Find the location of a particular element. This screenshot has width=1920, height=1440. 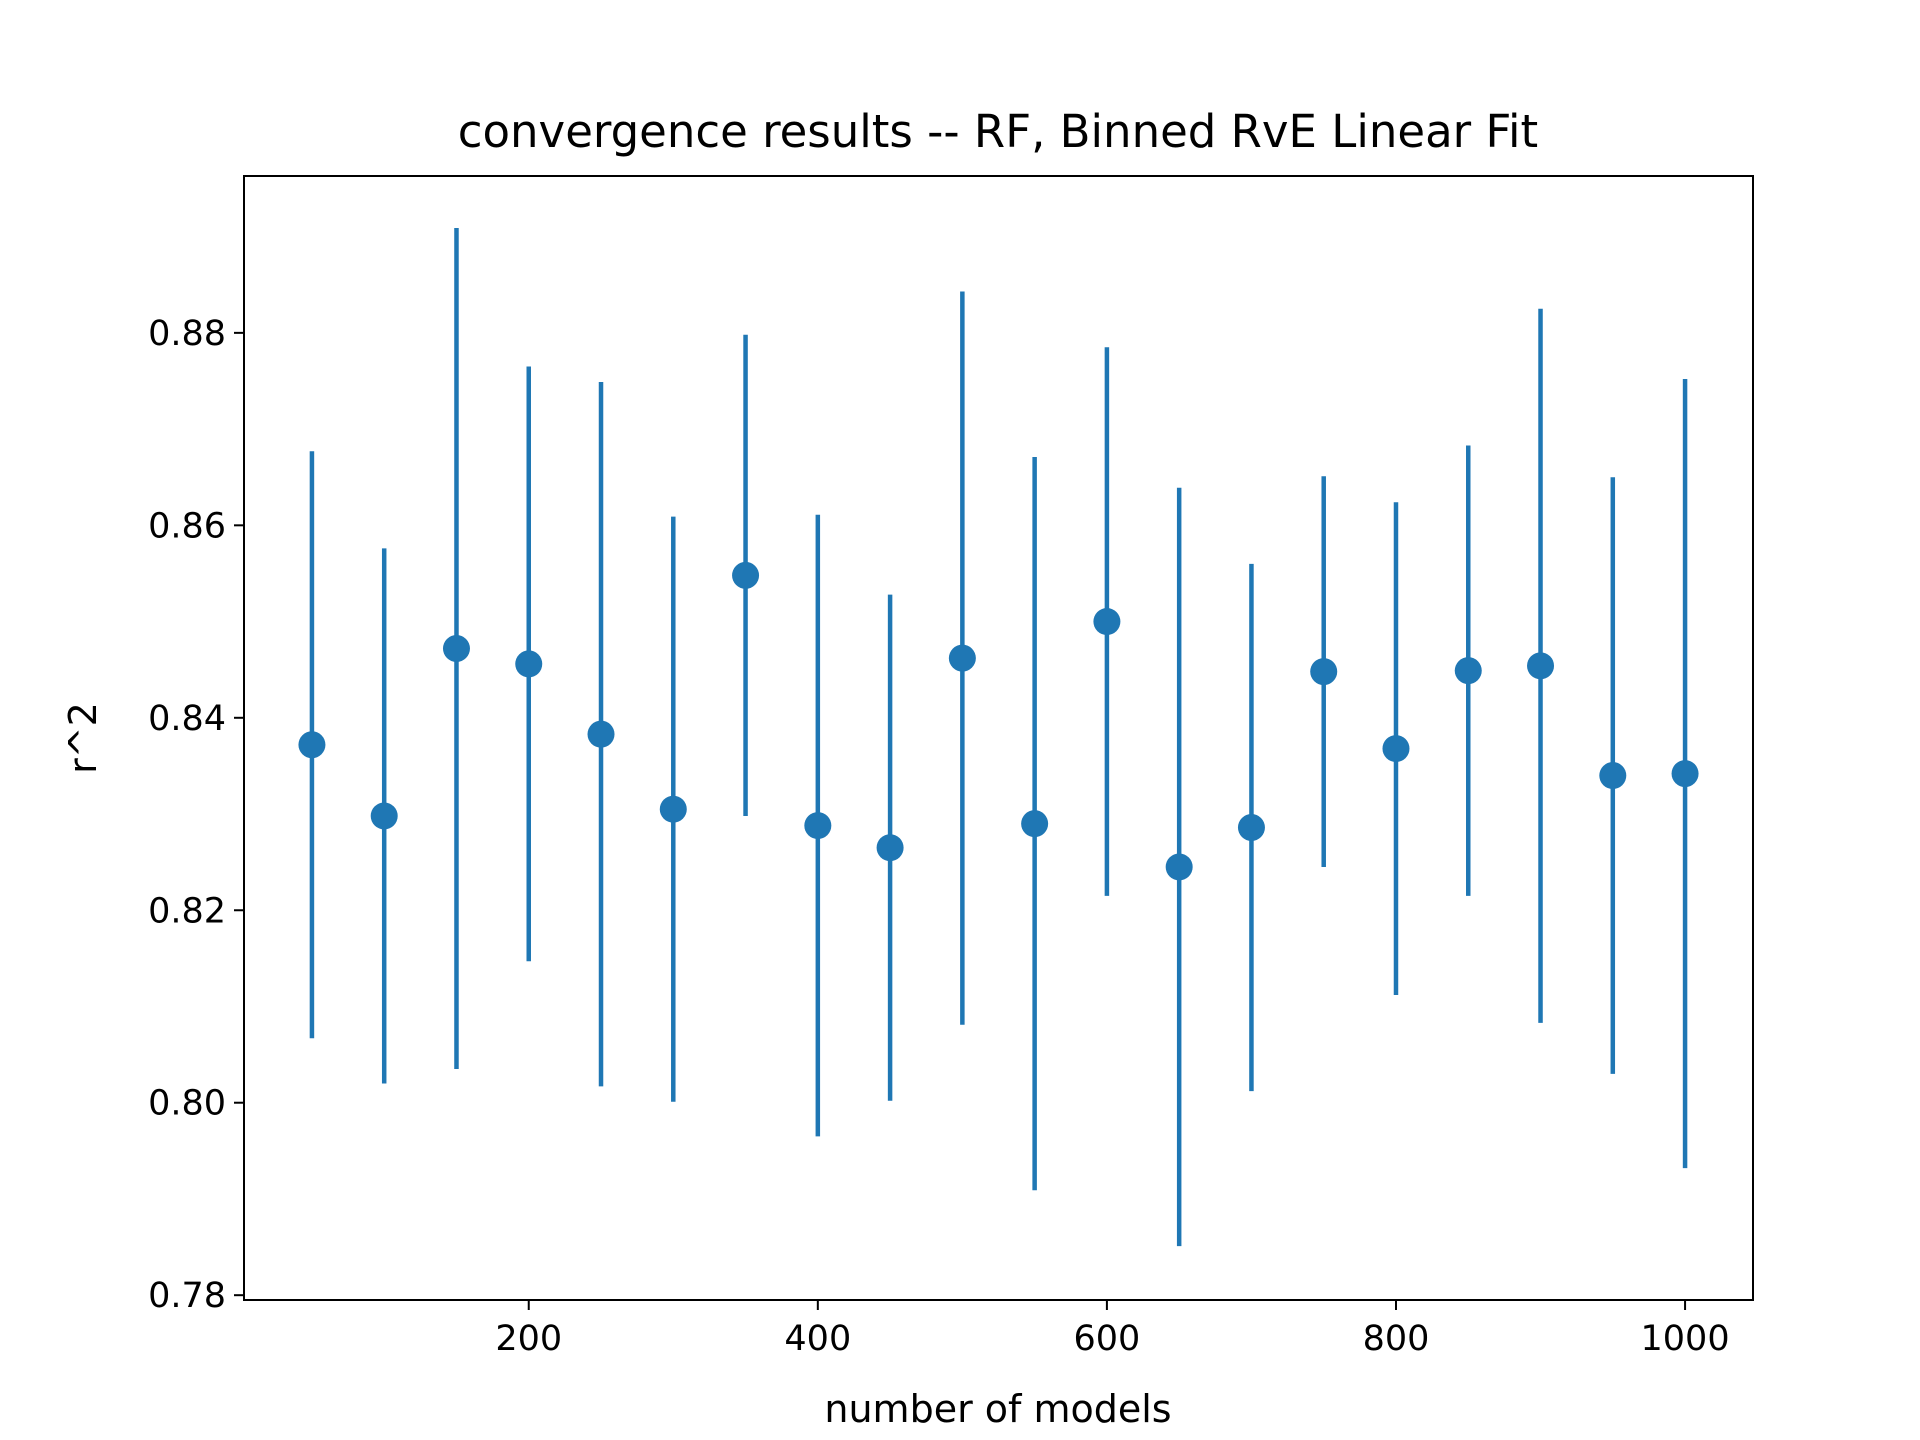

x-tick-label: 800 is located at coordinates (1396, 1339).